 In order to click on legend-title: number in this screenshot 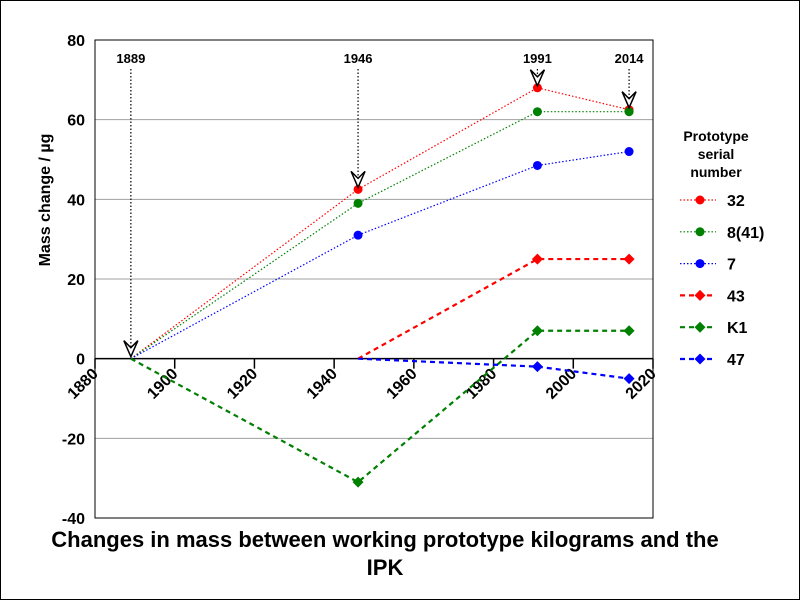, I will do `click(716, 172)`.